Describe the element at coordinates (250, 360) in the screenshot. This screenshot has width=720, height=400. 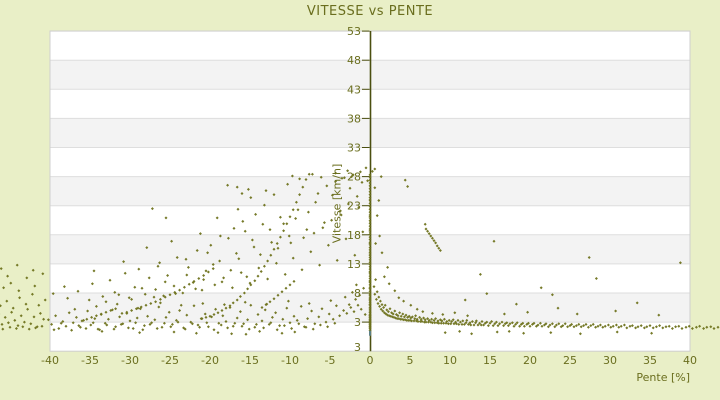
I see `x-tick-label: -15` at that location.